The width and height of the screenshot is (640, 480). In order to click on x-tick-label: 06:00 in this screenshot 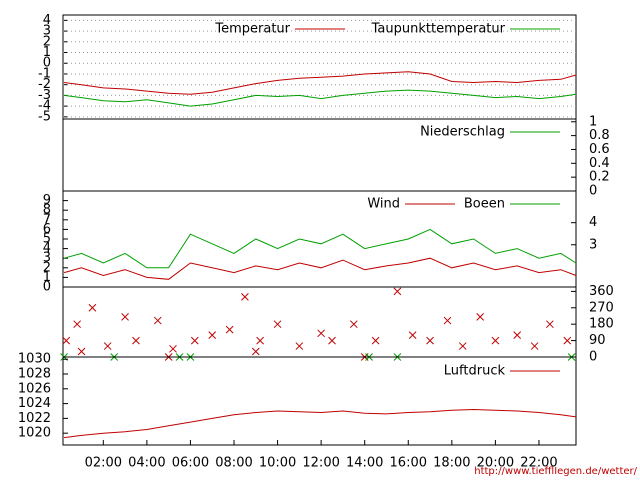, I will do `click(190, 463)`.